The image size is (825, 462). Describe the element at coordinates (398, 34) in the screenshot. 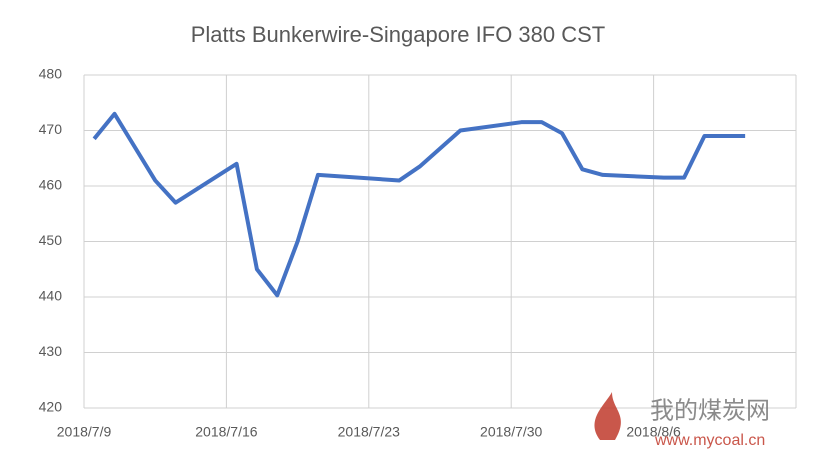

I see `chart-title: Platts Bunkerwire-Singapore IFO 380 CST` at that location.